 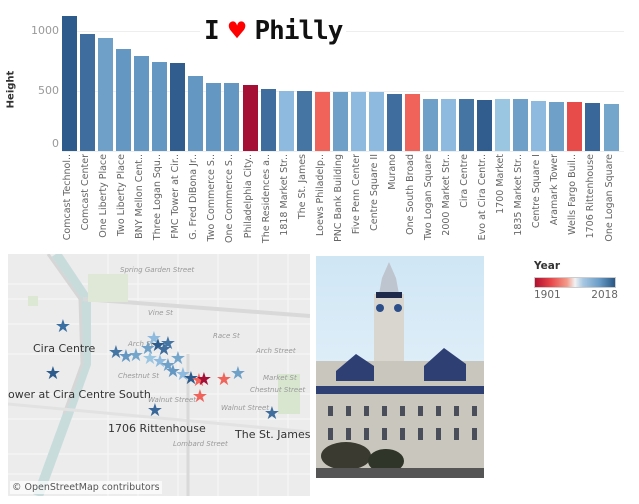 What do you see at coordinates (141, 344) in the screenshot?
I see `street-label: Arch St` at bounding box center [141, 344].